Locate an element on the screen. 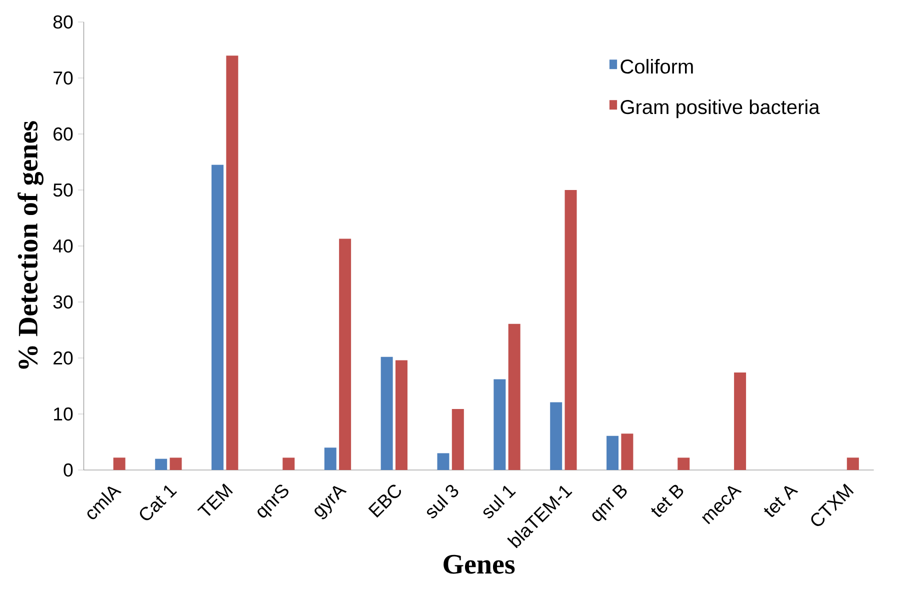  y-tick-label: 10 is located at coordinates (63, 414).